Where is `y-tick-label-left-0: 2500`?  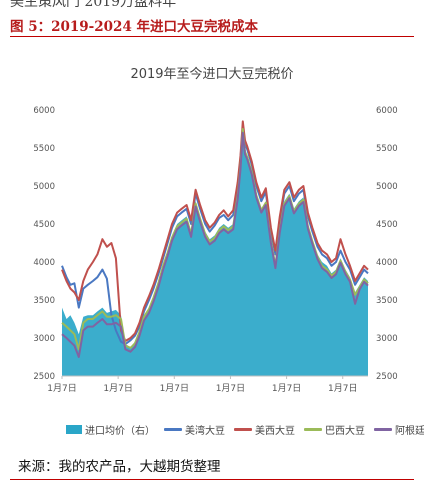
y-tick-label-left-0: 2500 is located at coordinates (44, 377).